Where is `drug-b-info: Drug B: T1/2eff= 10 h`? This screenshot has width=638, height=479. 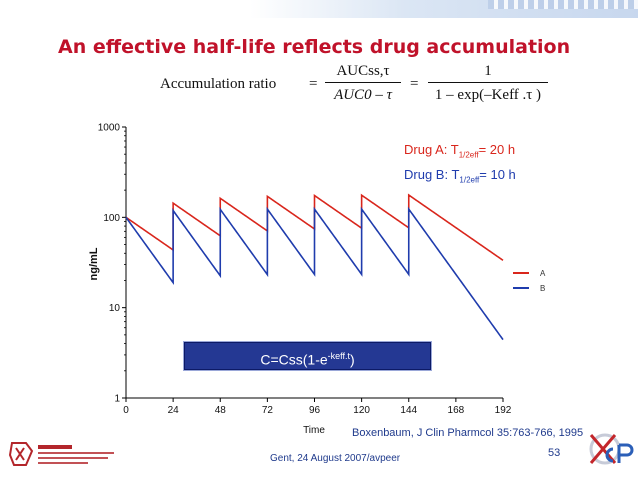 drug-b-info: Drug B: T1/2eff= 10 h is located at coordinates (460, 177).